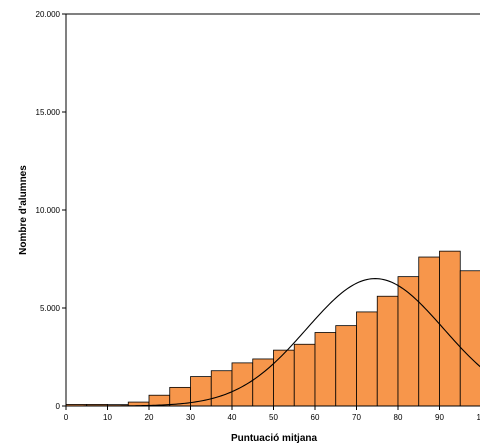 The height and width of the screenshot is (448, 480). Describe the element at coordinates (23, 210) in the screenshot. I see `y-axis-title: Nombre d'alumnes` at that location.